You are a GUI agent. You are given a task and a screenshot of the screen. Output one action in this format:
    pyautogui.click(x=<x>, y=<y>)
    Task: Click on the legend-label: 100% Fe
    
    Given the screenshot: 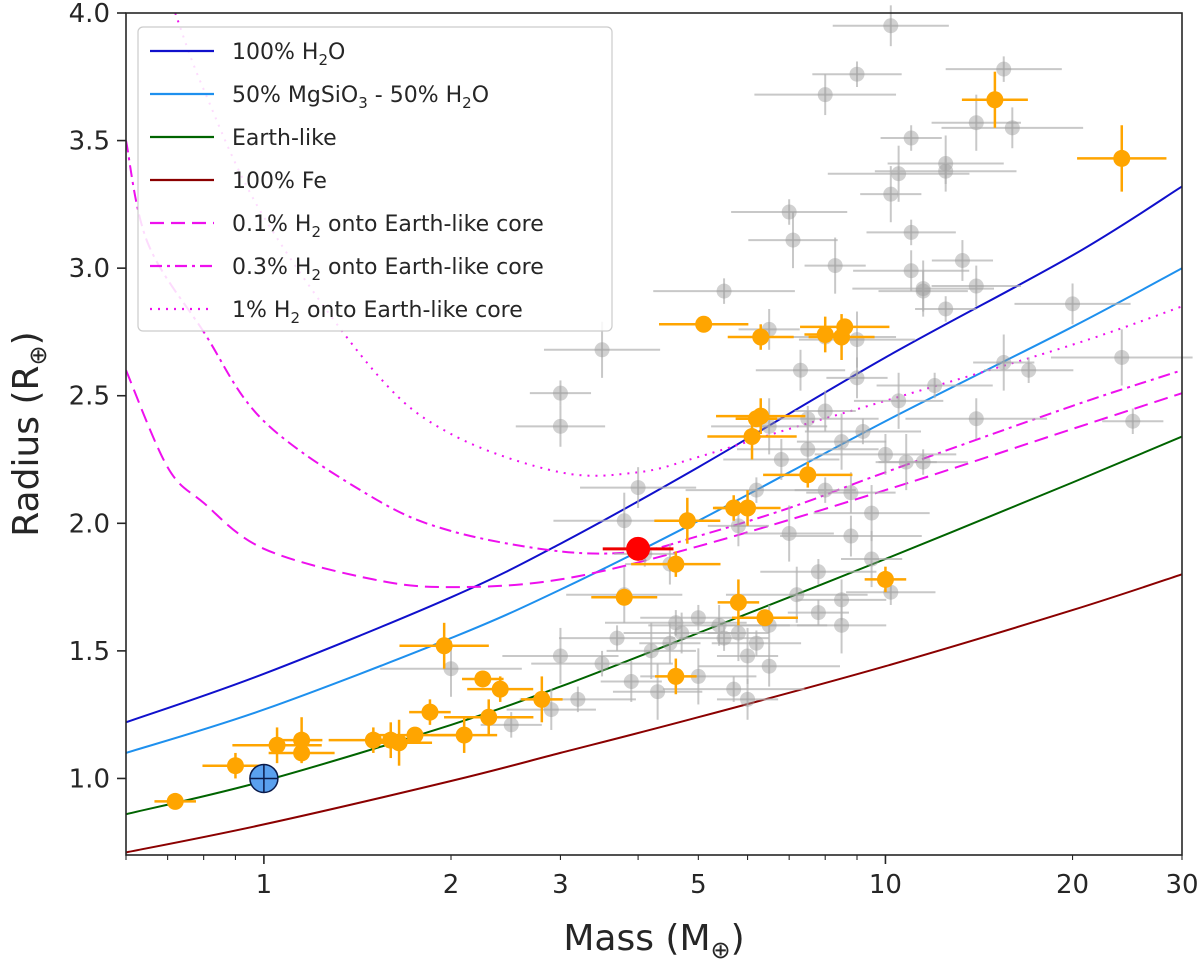 What is the action you would take?
    pyautogui.click(x=279, y=181)
    